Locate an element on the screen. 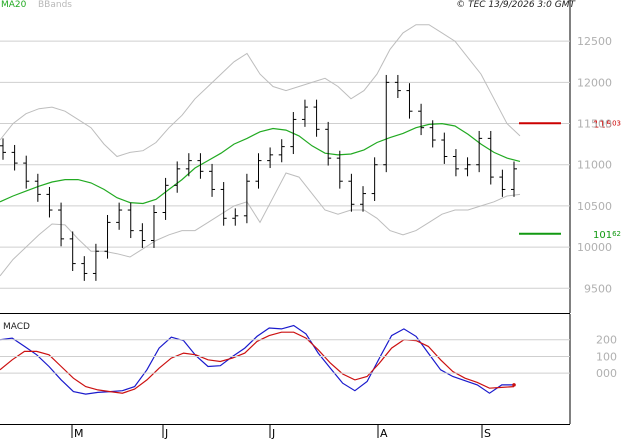  macd-tick-label: 200 is located at coordinates (606, 340).